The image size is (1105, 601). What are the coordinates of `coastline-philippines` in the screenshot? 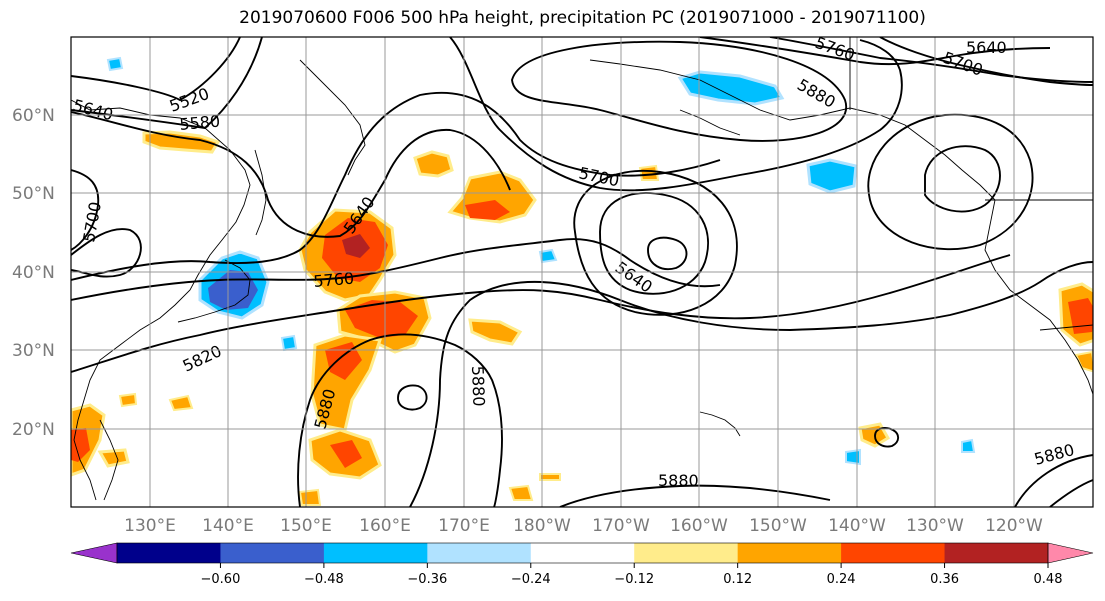 It's located at (109, 460).